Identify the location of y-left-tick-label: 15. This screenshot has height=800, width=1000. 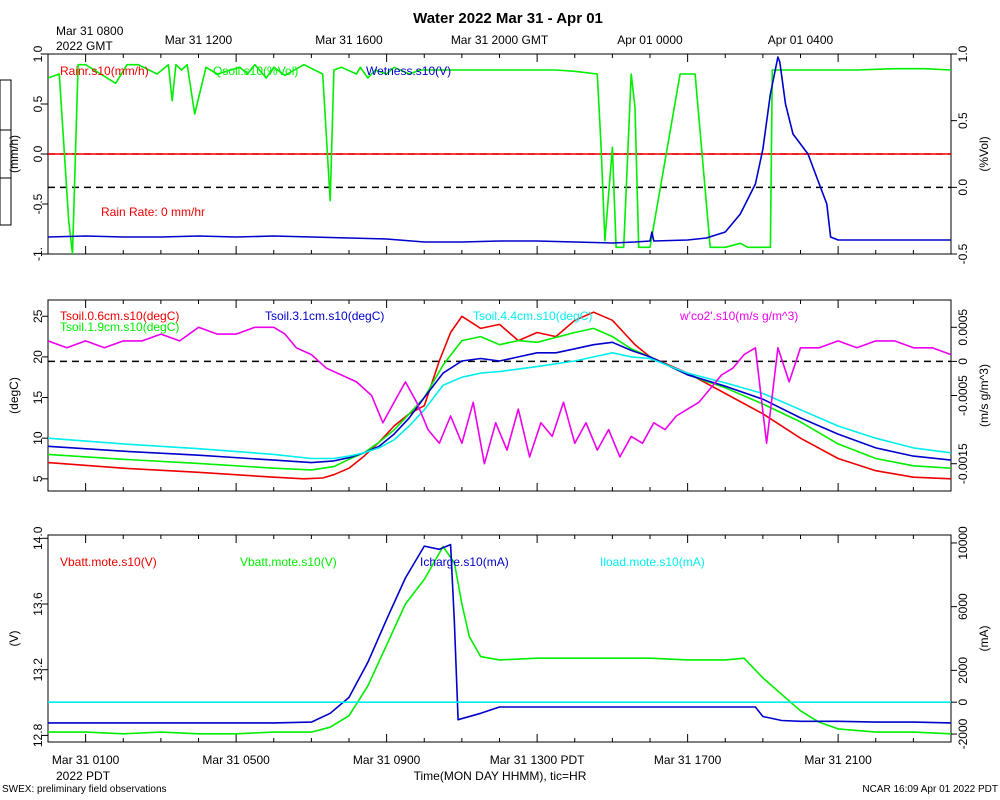
(38, 398).